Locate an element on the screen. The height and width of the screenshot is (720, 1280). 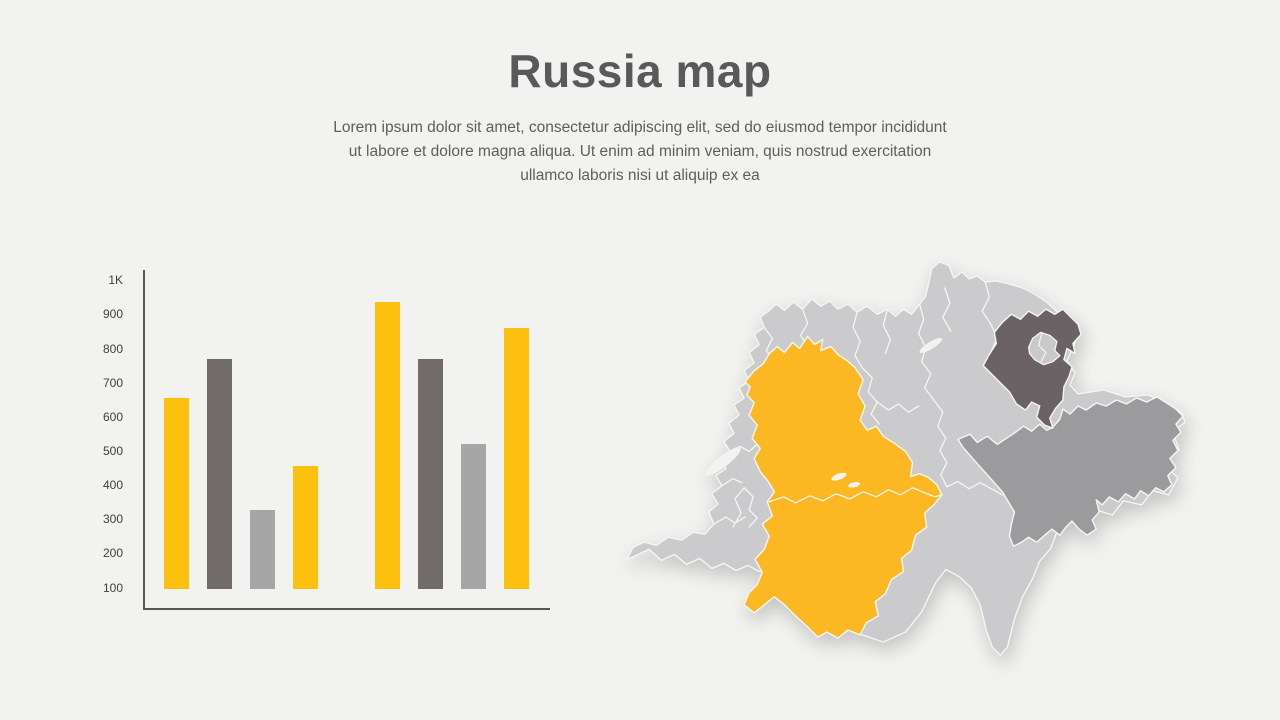
bar-group-1-yellow-a is located at coordinates (176, 493).